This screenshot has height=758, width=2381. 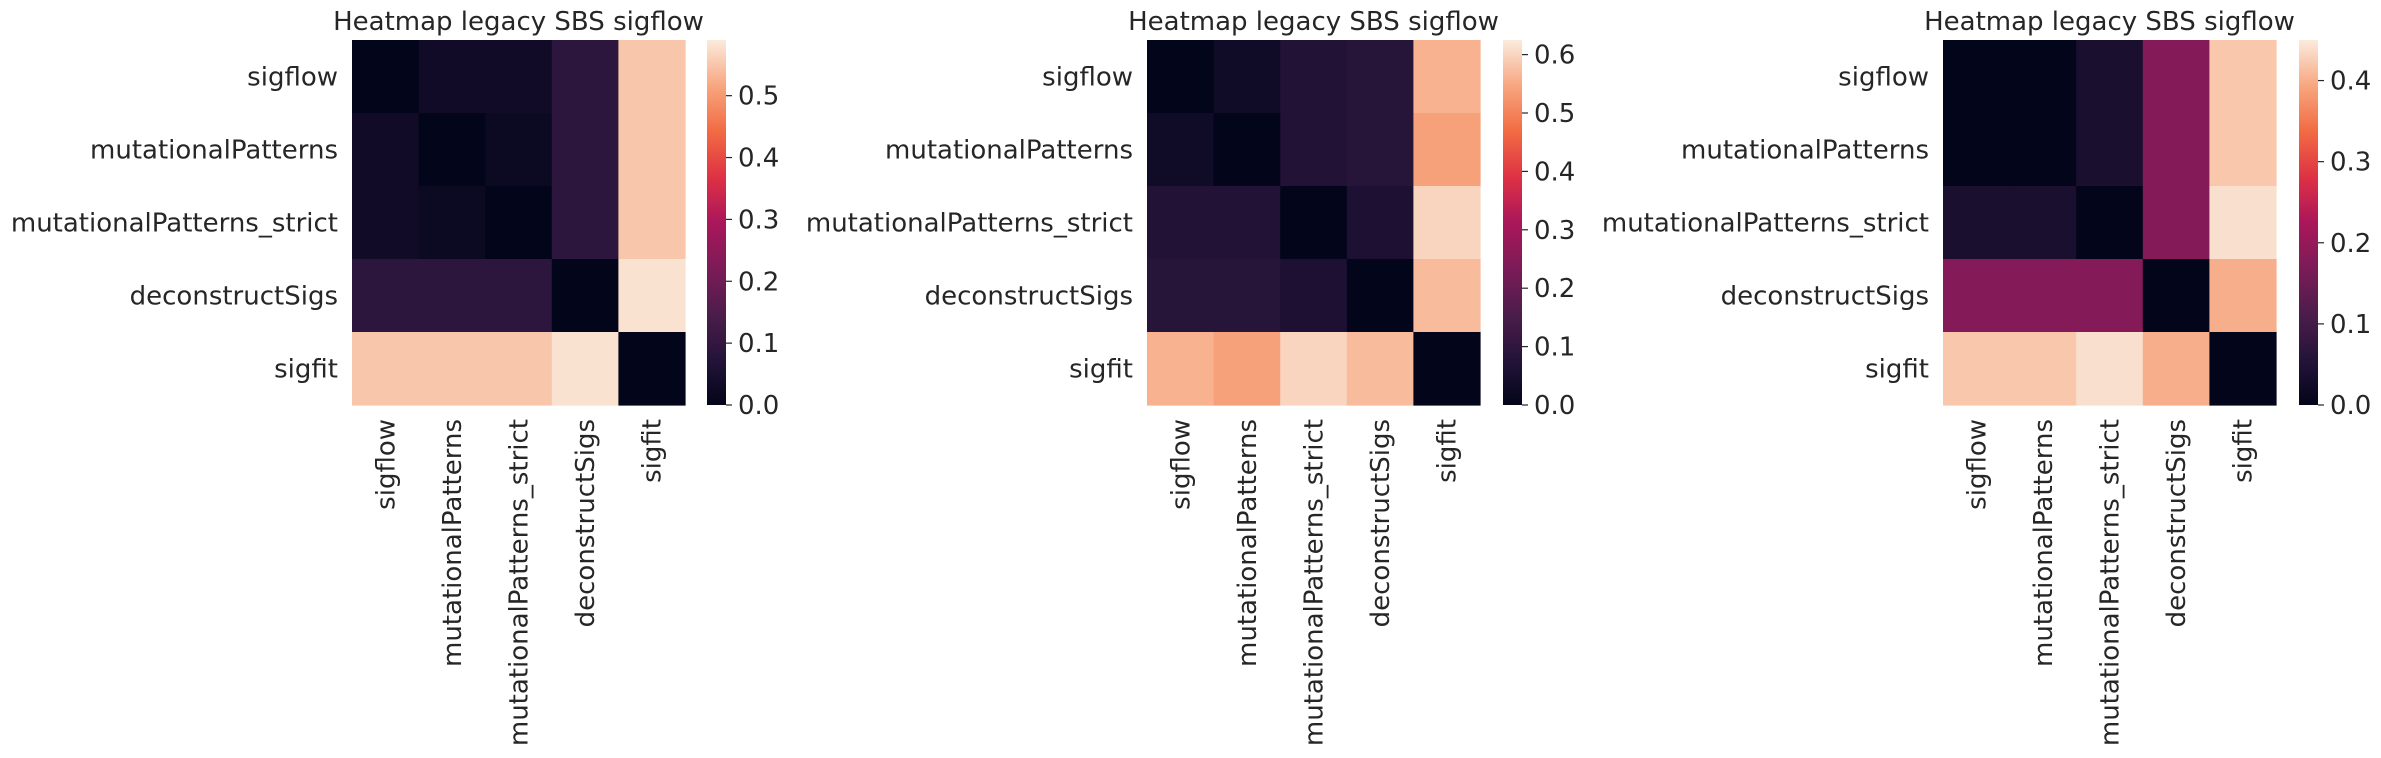 What do you see at coordinates (1554, 406) in the screenshot?
I see `colorbar-tick-label: 0.0` at bounding box center [1554, 406].